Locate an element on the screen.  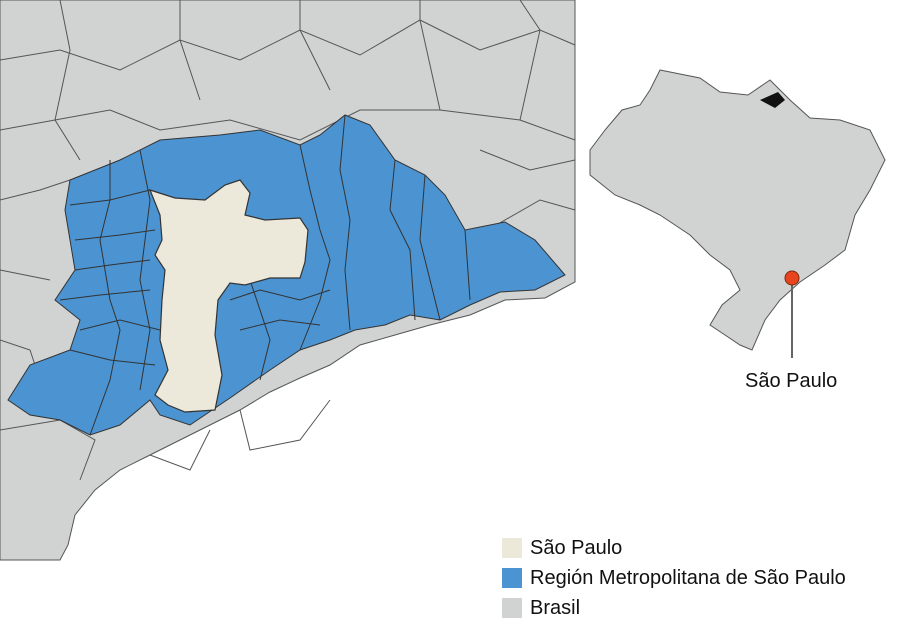
legend-swatch-city is located at coordinates (512, 548).